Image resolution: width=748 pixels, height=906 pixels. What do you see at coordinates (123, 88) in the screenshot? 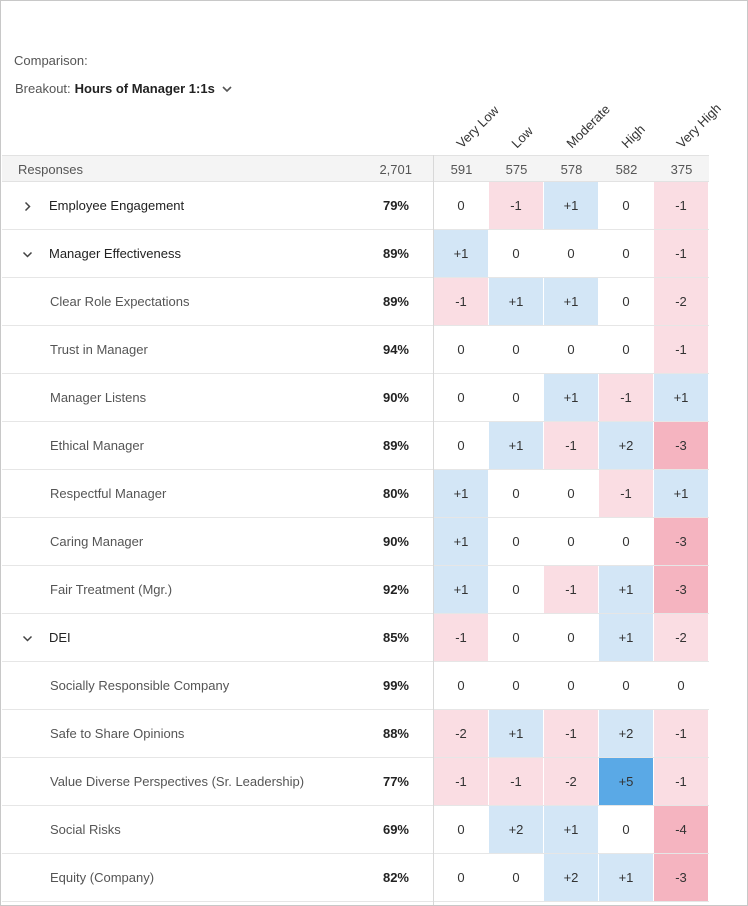
I see `breakout-selector: Breakout: Hours of Manager 1:1s` at bounding box center [123, 88].